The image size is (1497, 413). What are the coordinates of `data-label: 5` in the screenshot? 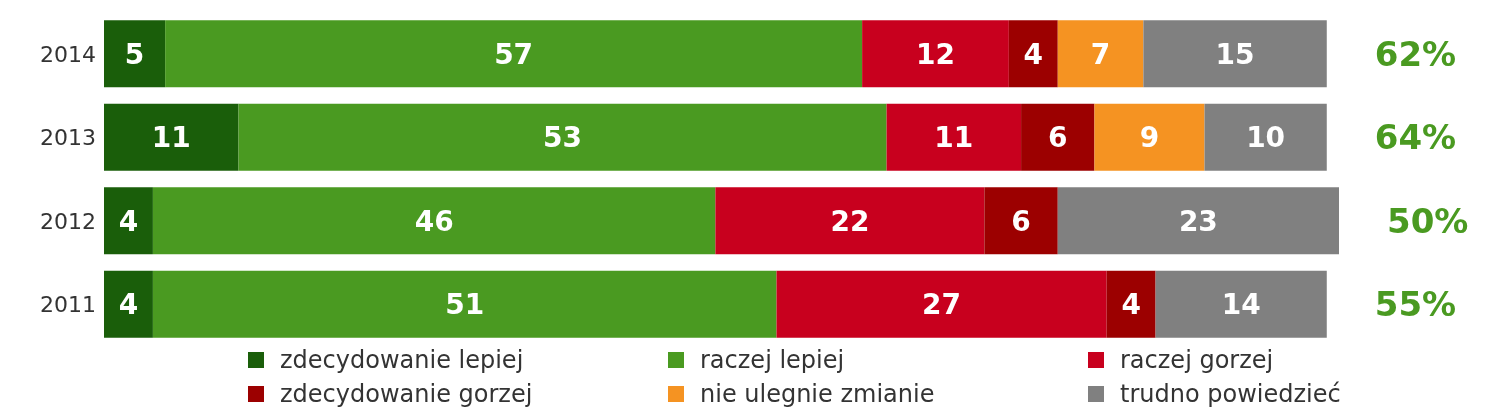 It's located at (134, 54).